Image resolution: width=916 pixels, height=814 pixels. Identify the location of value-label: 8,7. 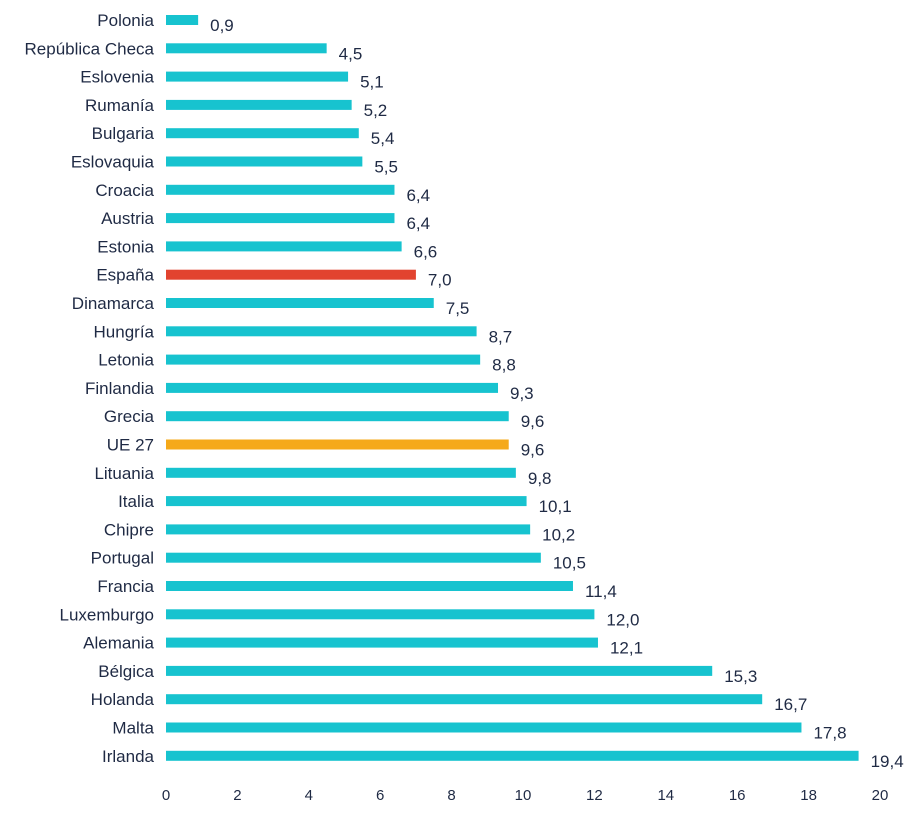
(501, 336).